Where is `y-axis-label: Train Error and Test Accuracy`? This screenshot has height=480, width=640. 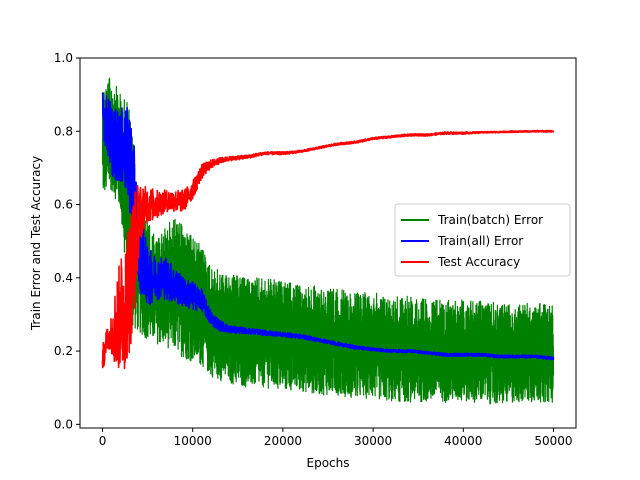 y-axis-label: Train Error and Test Accuracy is located at coordinates (36, 243).